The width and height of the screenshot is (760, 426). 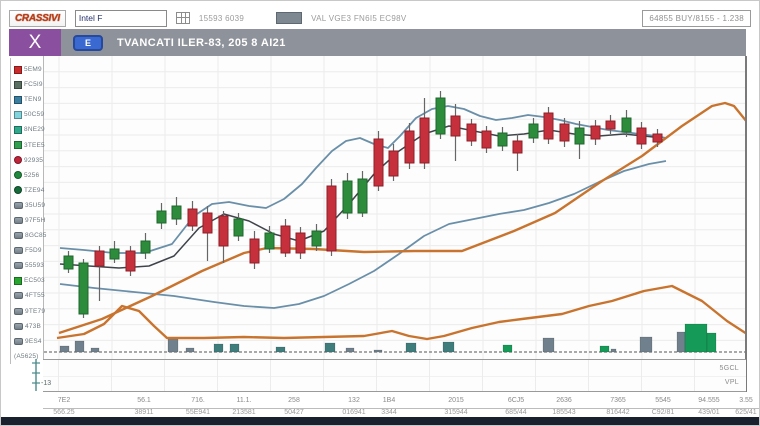 I want to click on legend-item: 9ES4, so click(x=33, y=341).